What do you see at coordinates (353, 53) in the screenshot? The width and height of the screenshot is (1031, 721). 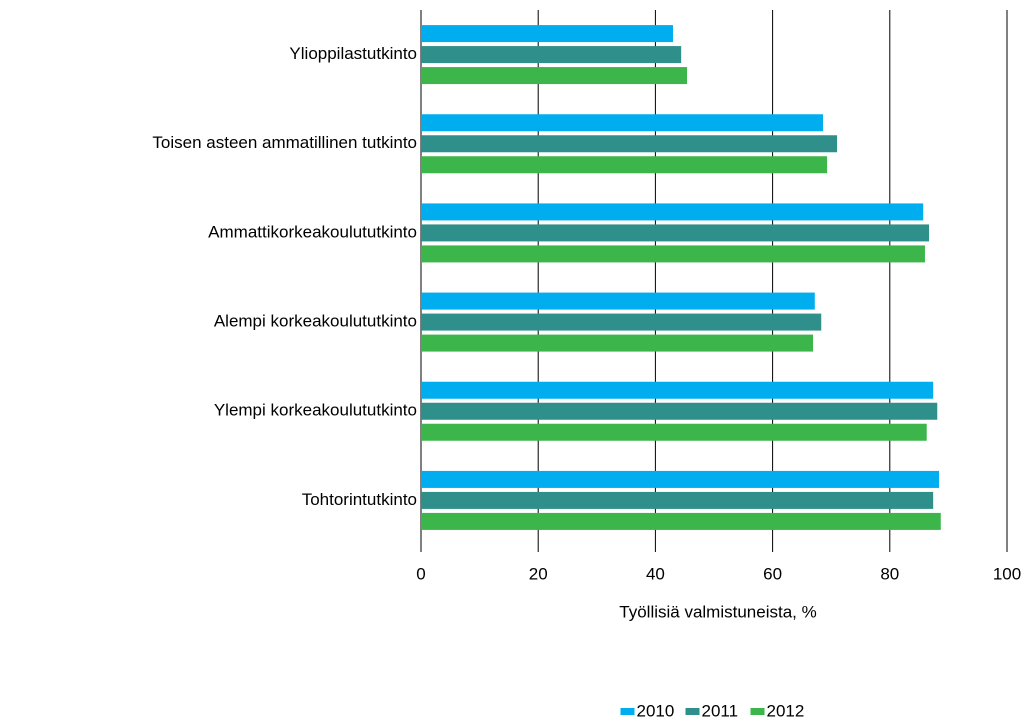 I see `y-tick-label: Ylioppilastutkinto` at bounding box center [353, 53].